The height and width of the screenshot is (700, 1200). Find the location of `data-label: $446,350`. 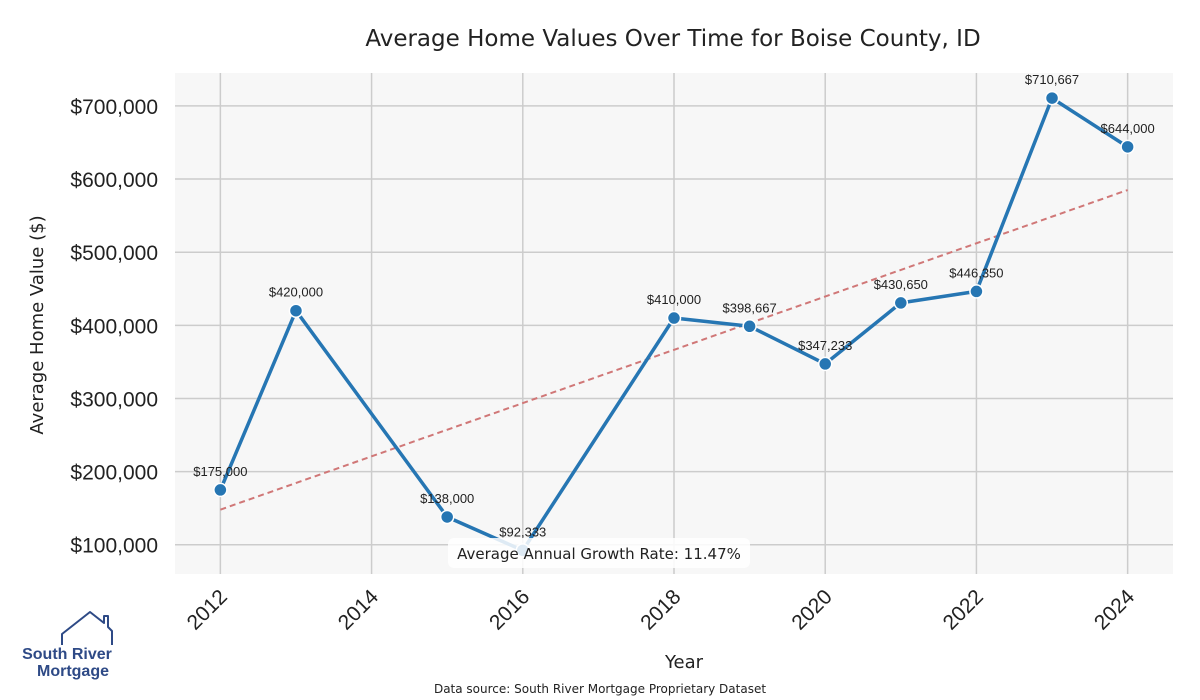

data-label: $446,350 is located at coordinates (976, 272).